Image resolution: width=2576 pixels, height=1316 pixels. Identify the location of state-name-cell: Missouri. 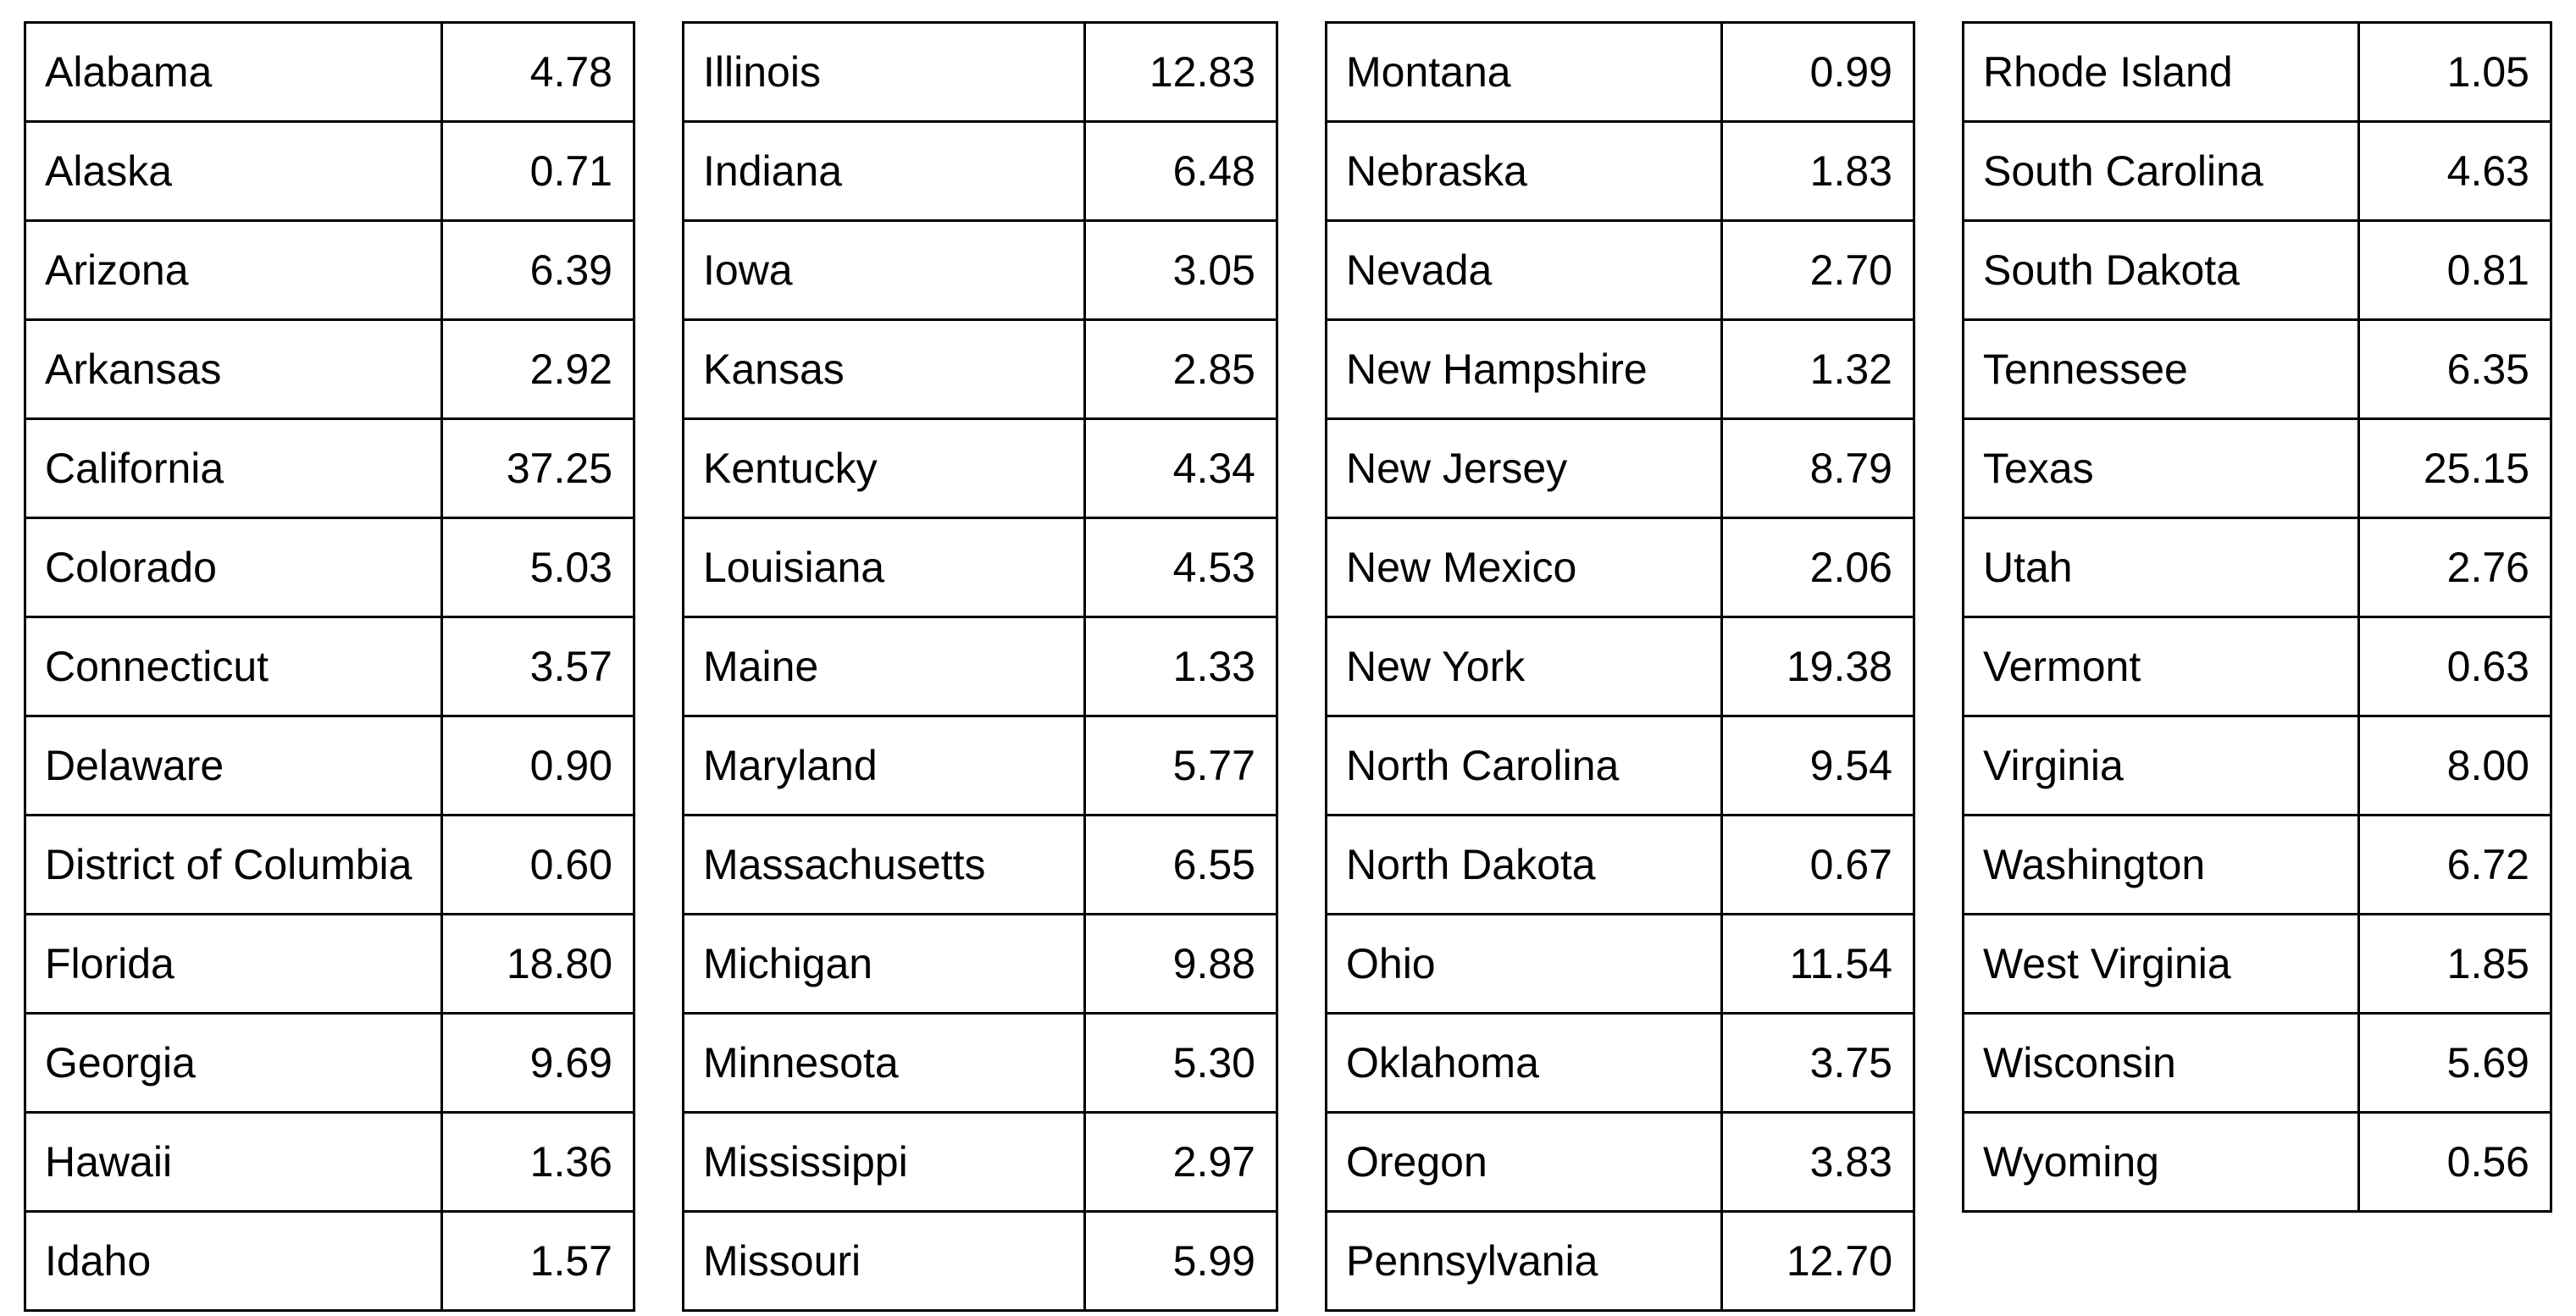
(884, 1261).